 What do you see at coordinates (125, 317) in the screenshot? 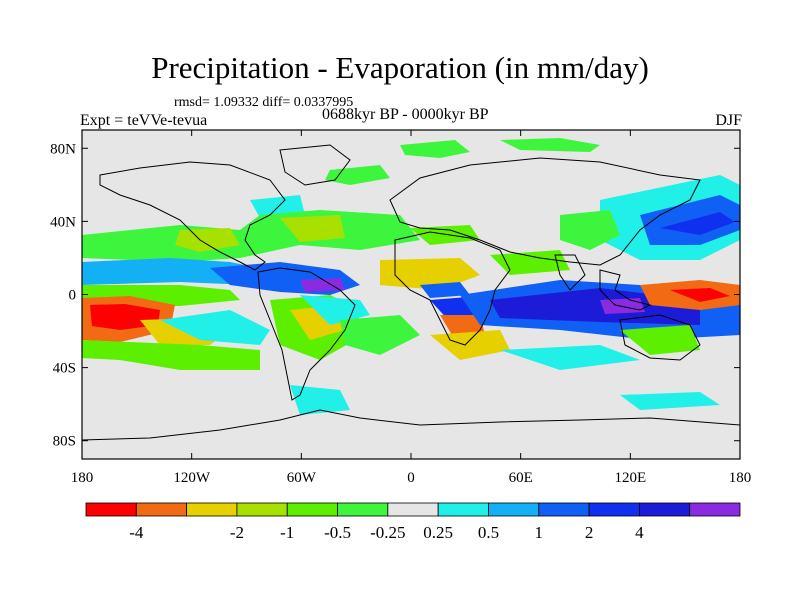
I see `tropical-pacific-dry-core` at bounding box center [125, 317].